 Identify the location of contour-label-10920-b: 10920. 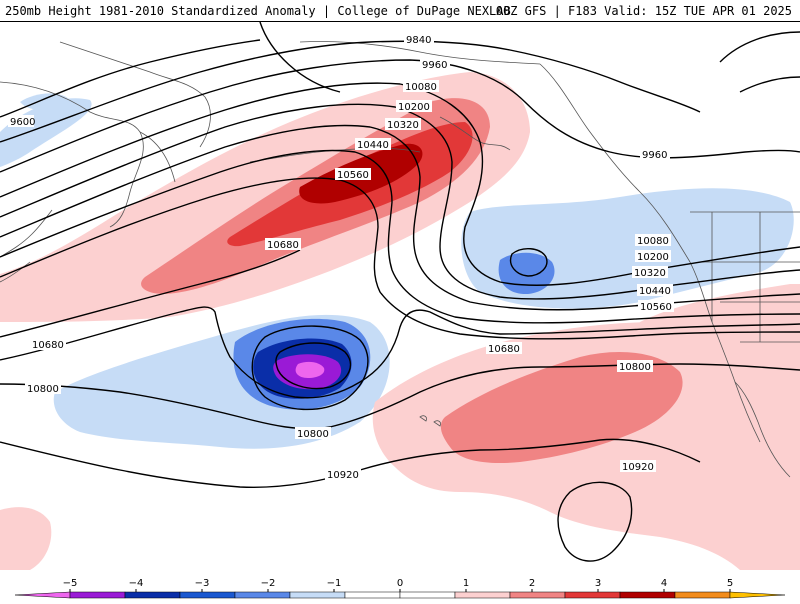
(638, 467).